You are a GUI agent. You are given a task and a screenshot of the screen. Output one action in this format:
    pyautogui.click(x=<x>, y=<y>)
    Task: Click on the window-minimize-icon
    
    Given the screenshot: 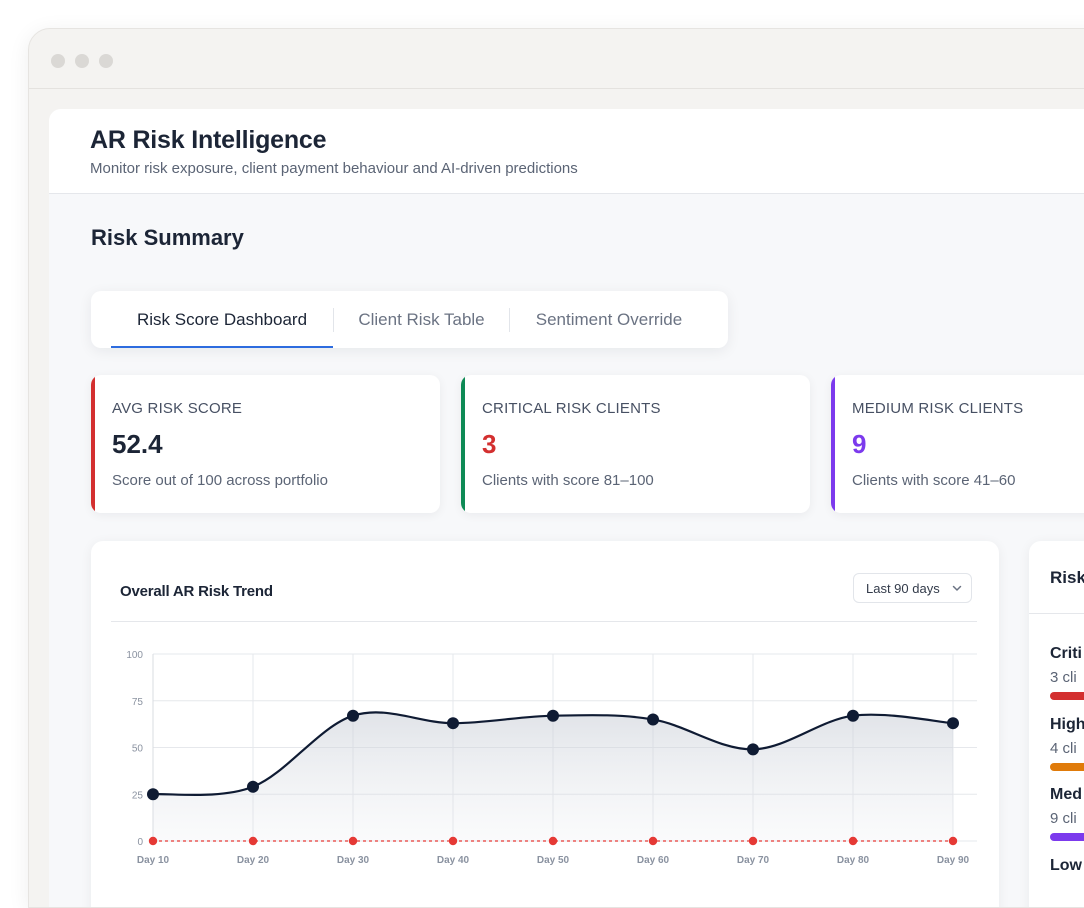 What is the action you would take?
    pyautogui.click(x=82, y=61)
    